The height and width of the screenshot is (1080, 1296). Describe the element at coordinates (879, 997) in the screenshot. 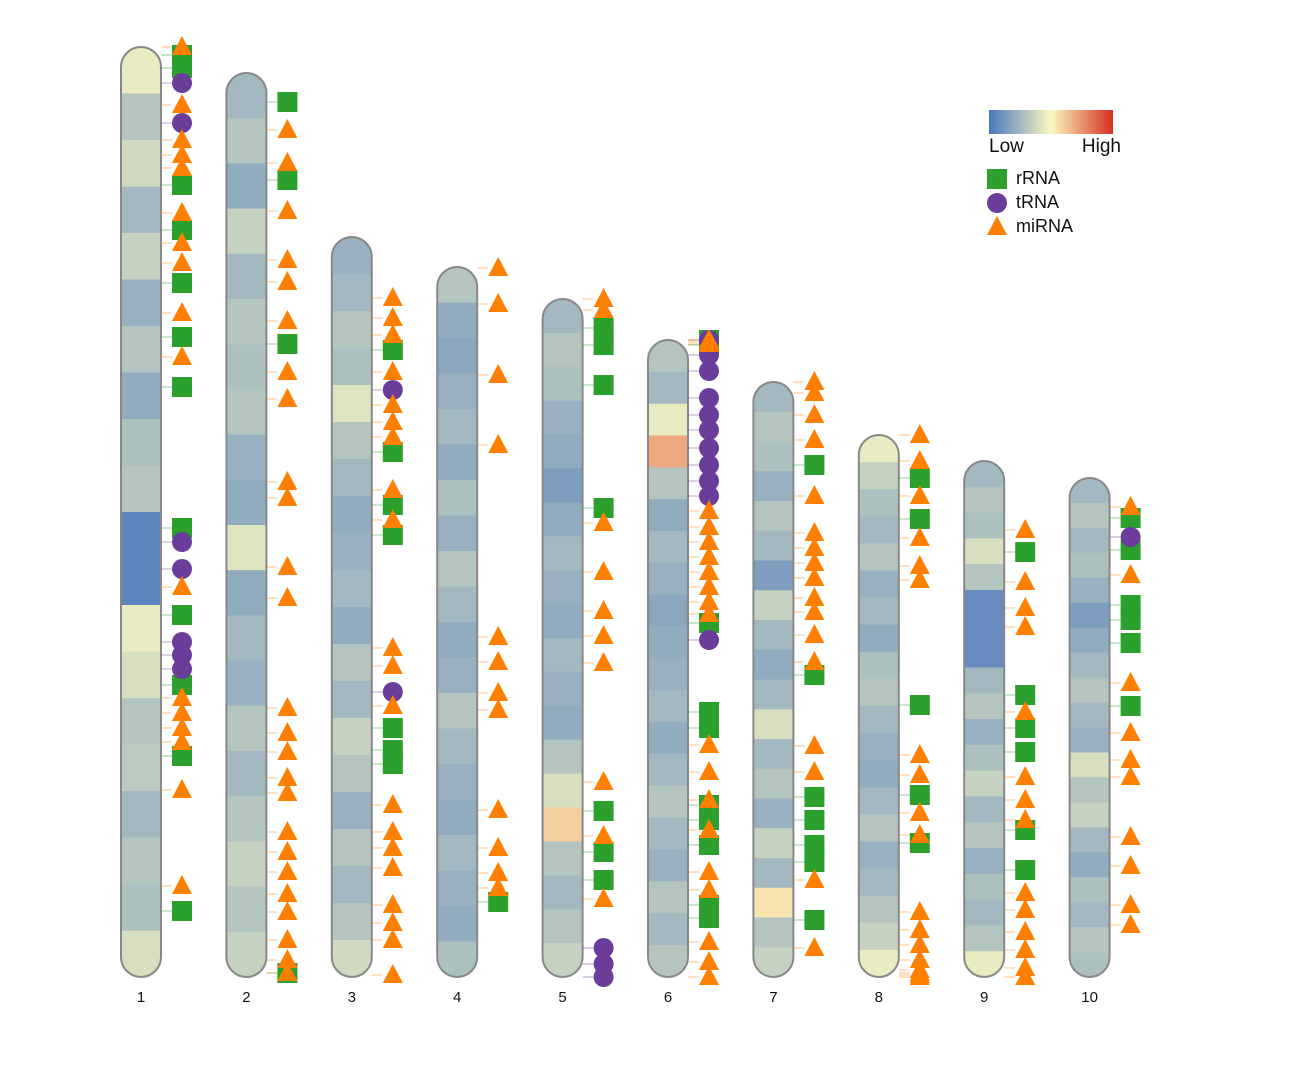

I see `chromosome-label: 8` at that location.